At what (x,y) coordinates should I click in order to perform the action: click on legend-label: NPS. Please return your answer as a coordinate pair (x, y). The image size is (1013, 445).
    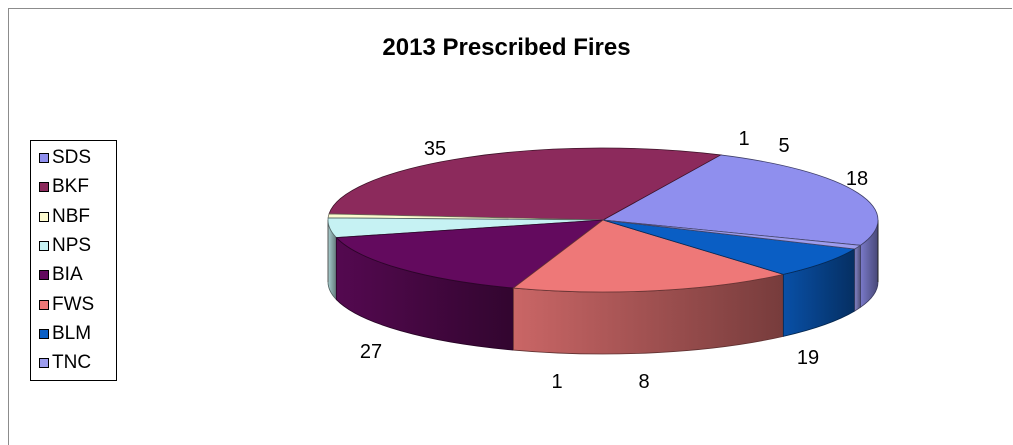
    Looking at the image, I should click on (72, 245).